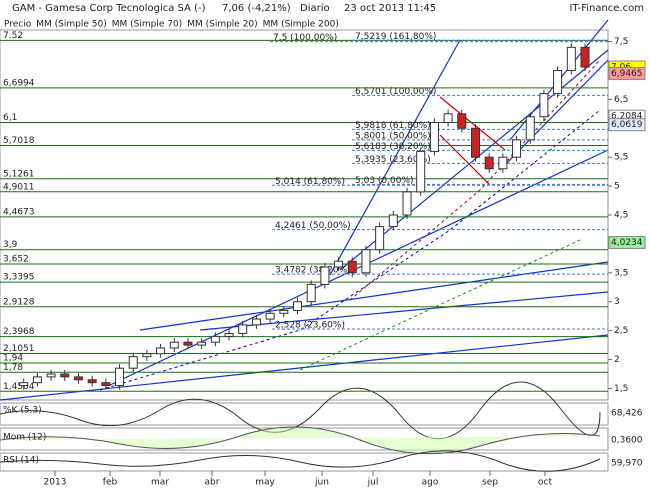 Image resolution: width=650 pixels, height=490 pixels. I want to click on level-label: 5,1261, so click(19, 174).